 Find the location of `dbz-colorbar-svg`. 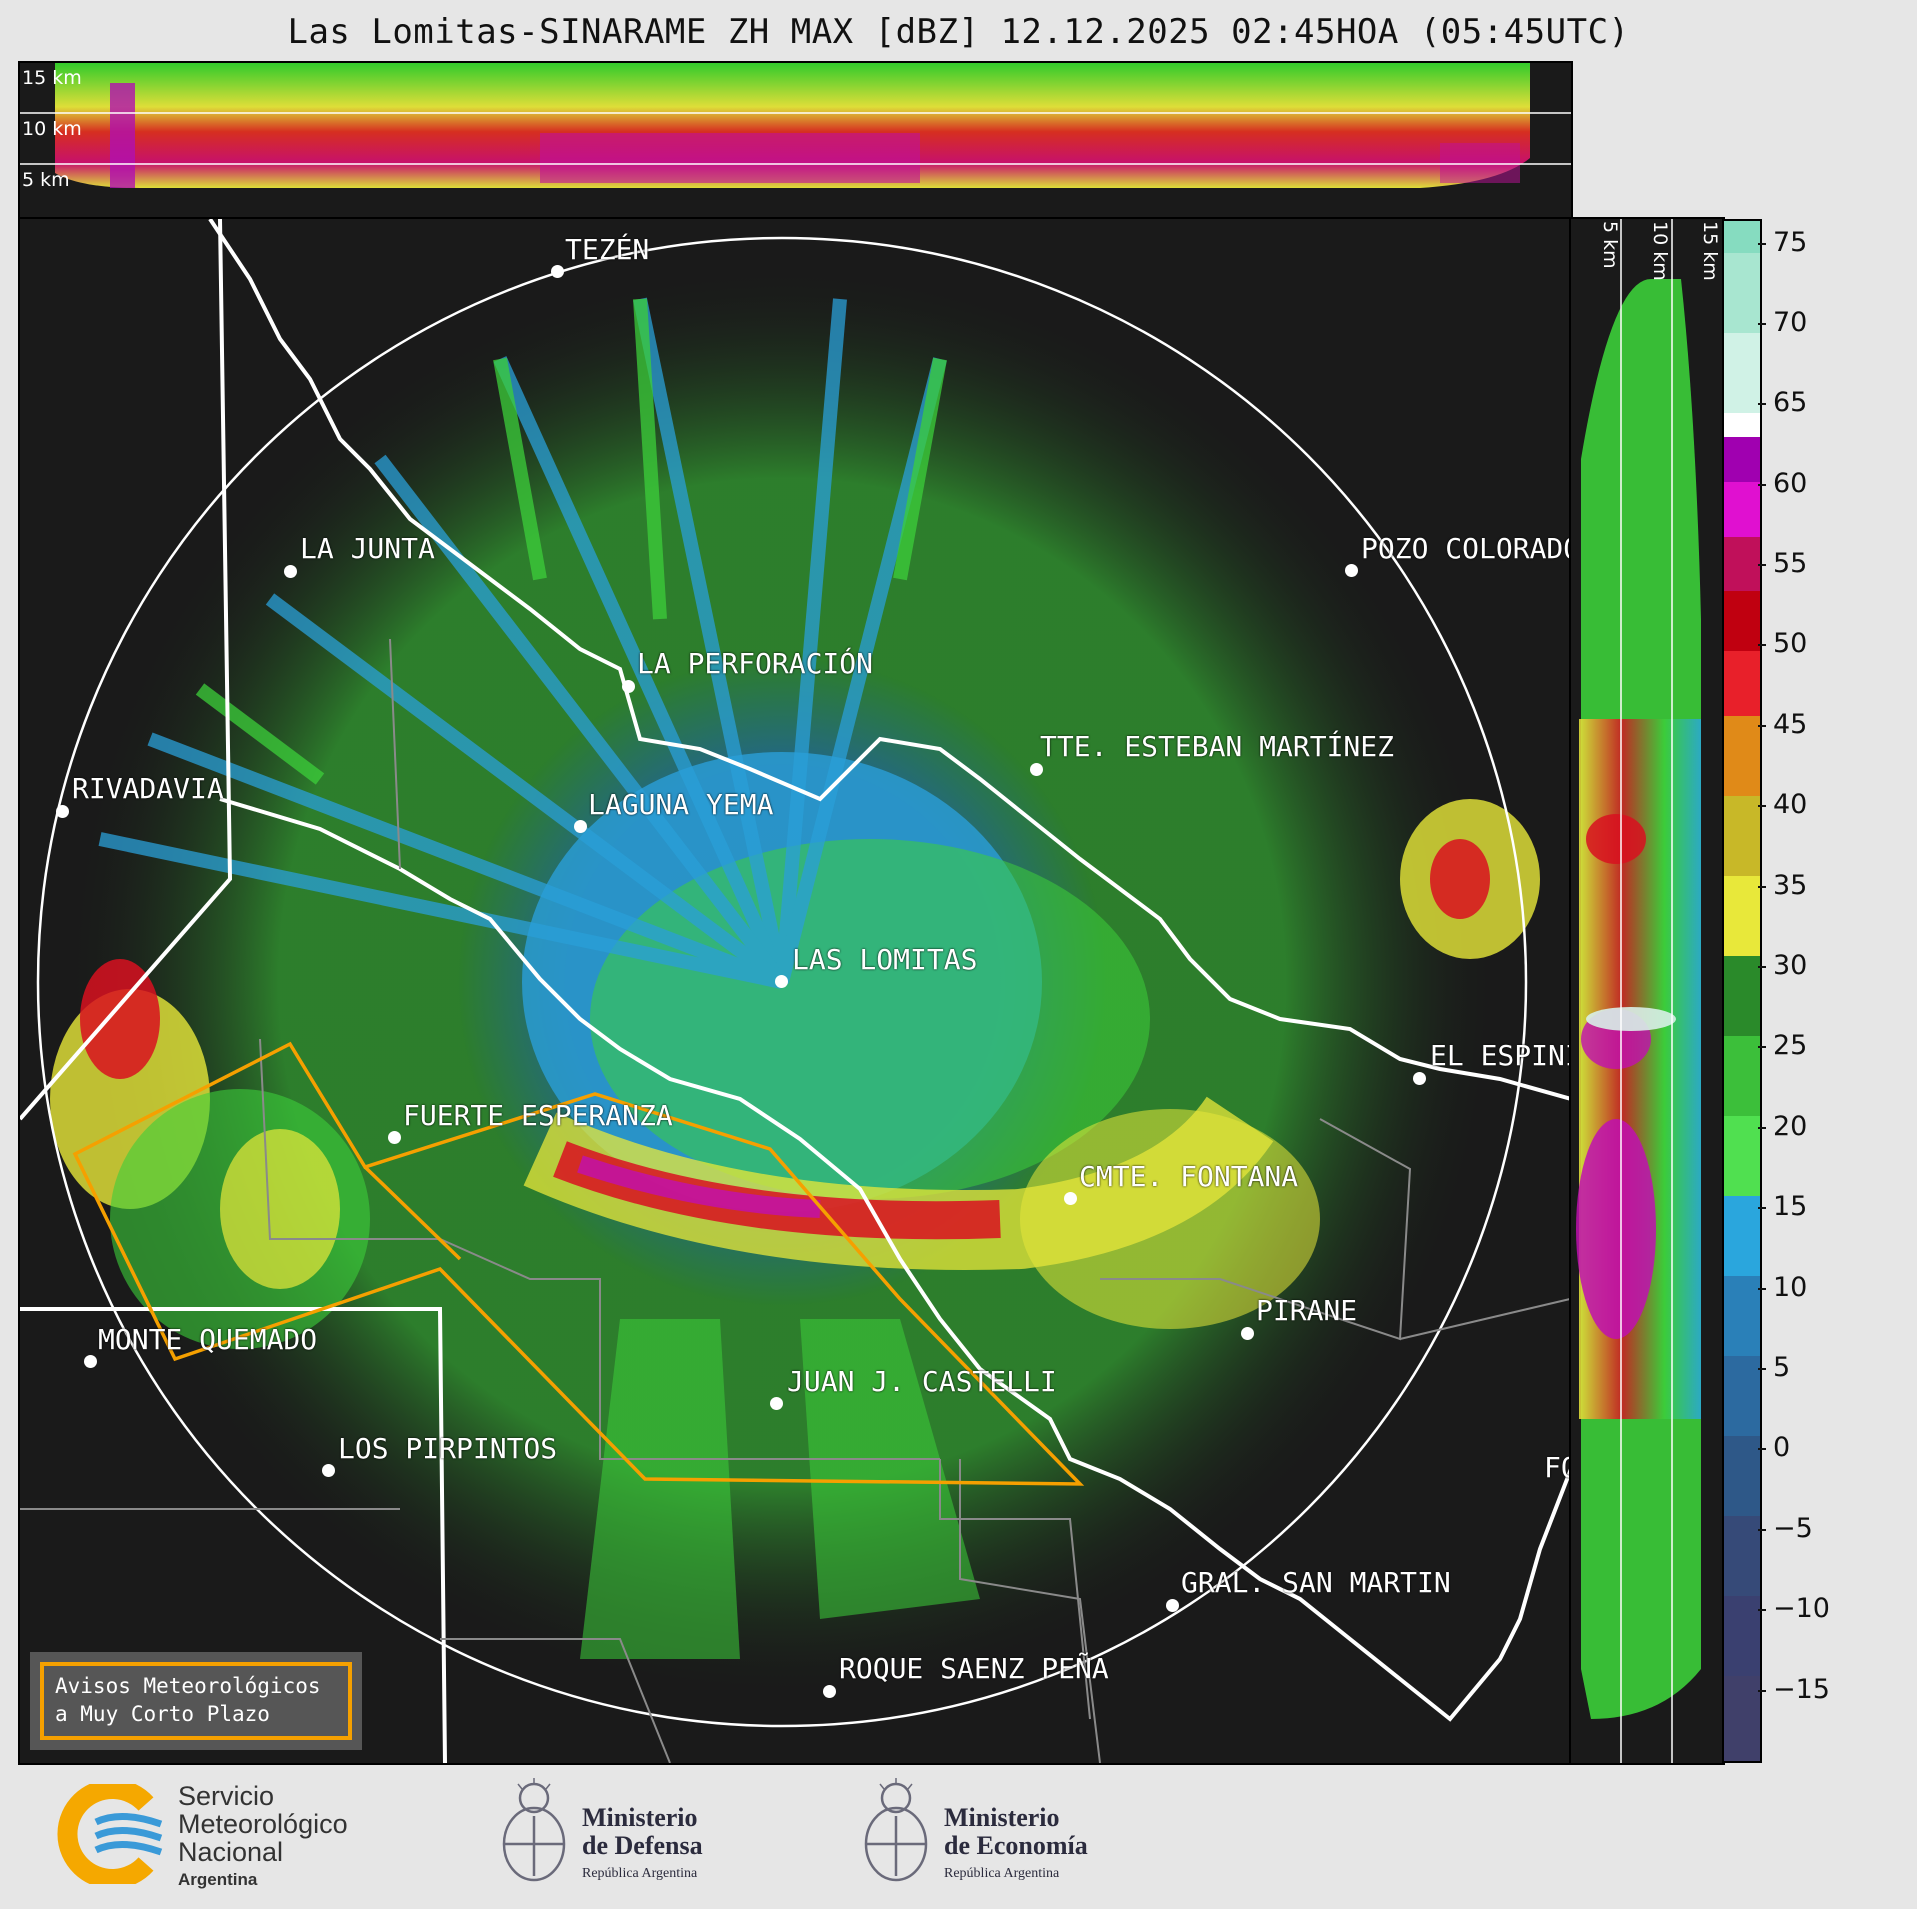

dbz-colorbar-svg is located at coordinates (1742, 991).